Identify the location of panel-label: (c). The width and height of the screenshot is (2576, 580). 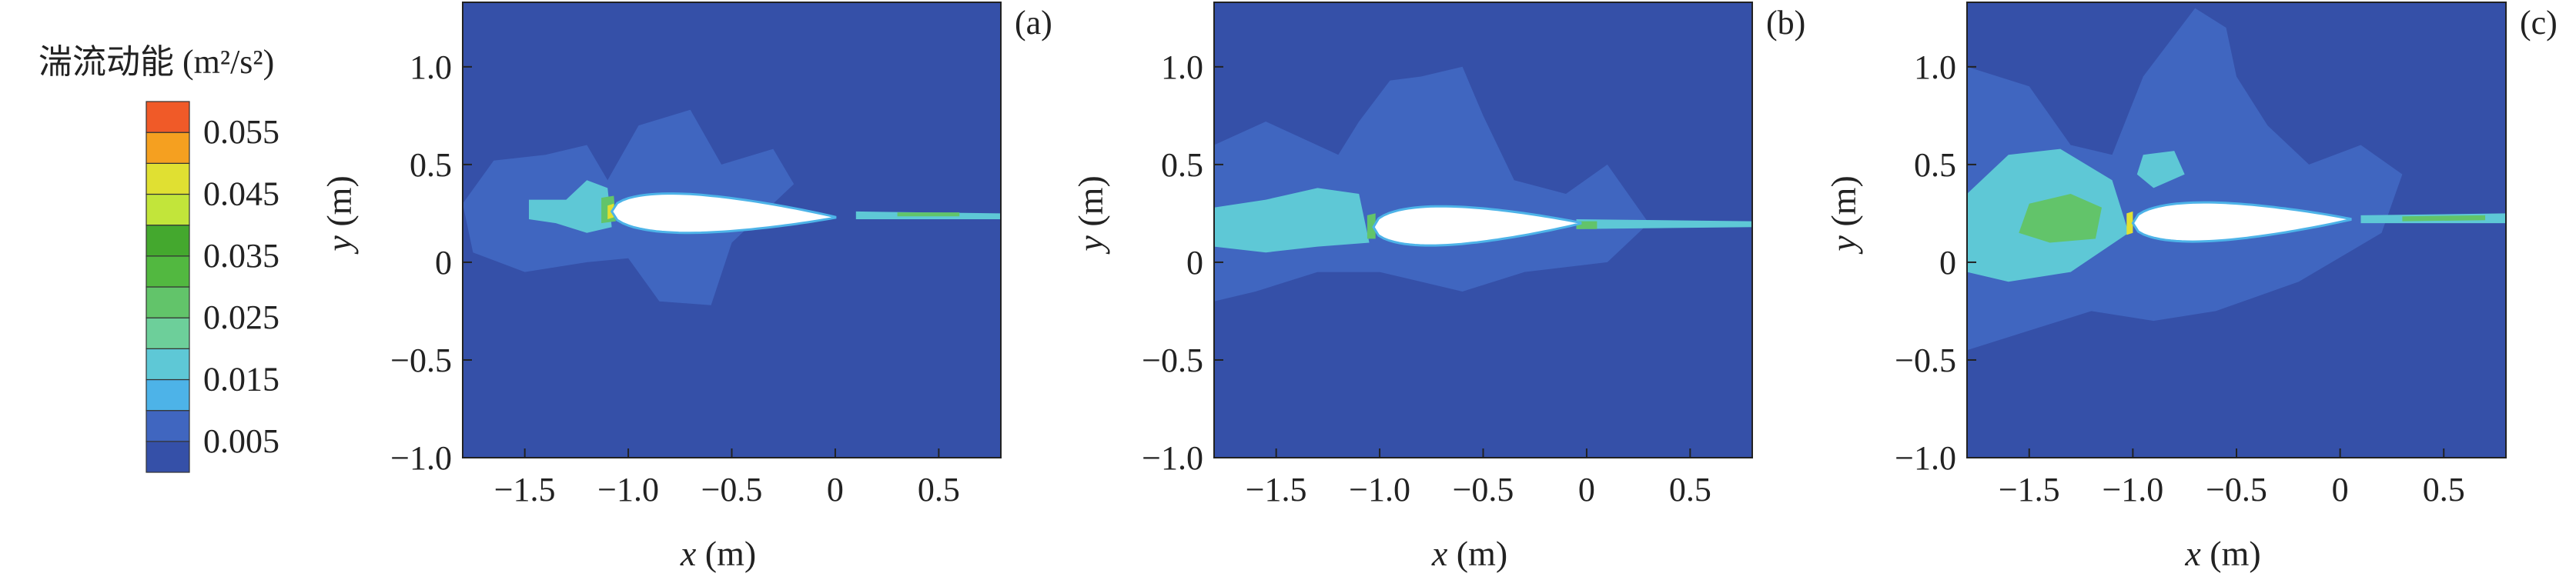
(2539, 23).